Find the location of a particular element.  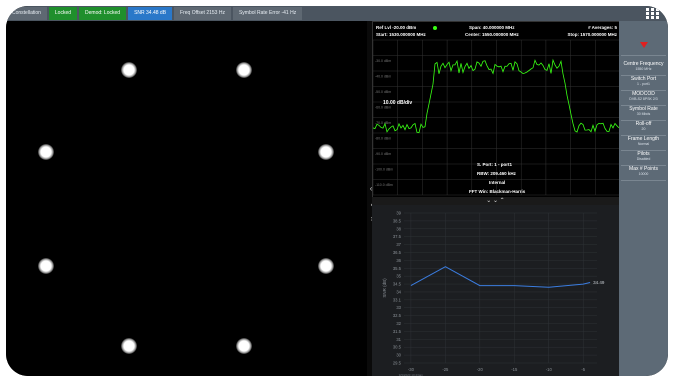

mode-label: Internal is located at coordinates (497, 182).